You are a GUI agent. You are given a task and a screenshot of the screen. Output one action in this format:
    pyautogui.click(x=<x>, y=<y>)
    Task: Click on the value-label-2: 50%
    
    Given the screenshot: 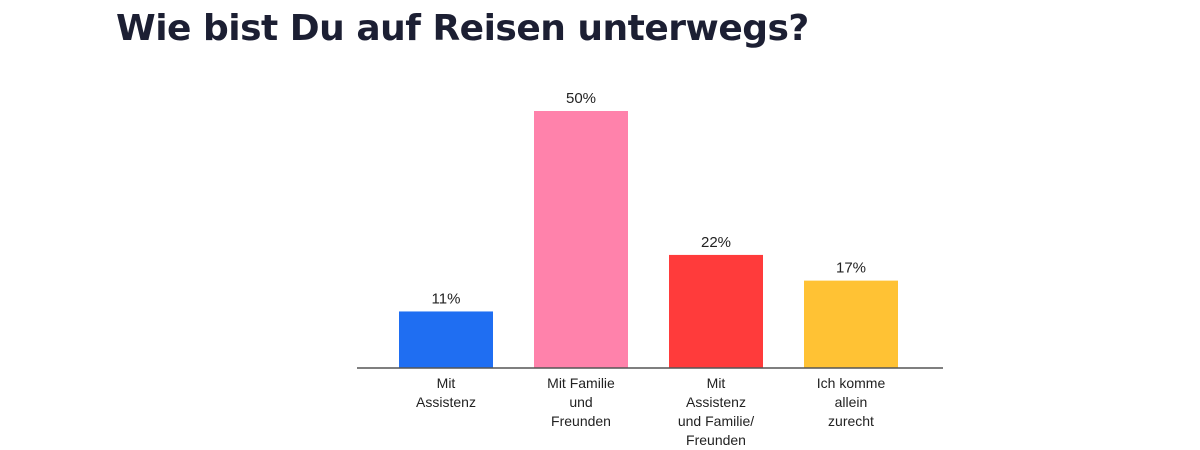 What is the action you would take?
    pyautogui.click(x=581, y=98)
    